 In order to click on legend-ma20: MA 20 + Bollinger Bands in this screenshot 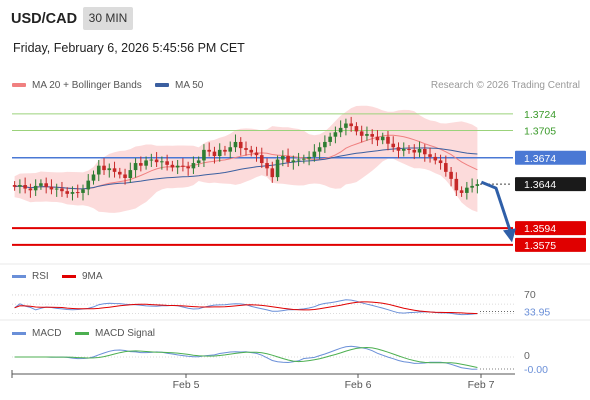, I will do `click(77, 85)`.